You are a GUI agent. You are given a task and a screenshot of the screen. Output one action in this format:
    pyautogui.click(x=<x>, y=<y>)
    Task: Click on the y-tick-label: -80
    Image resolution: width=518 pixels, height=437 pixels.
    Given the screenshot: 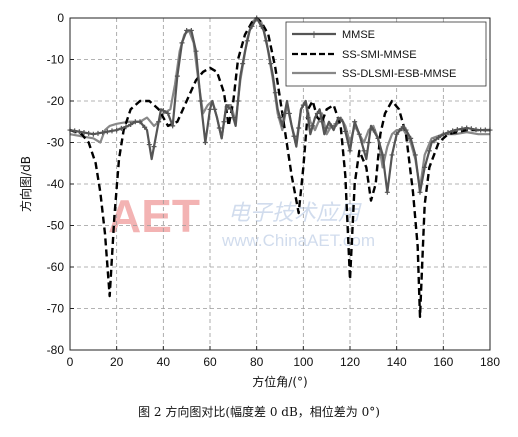 What is the action you would take?
    pyautogui.click(x=56, y=350)
    